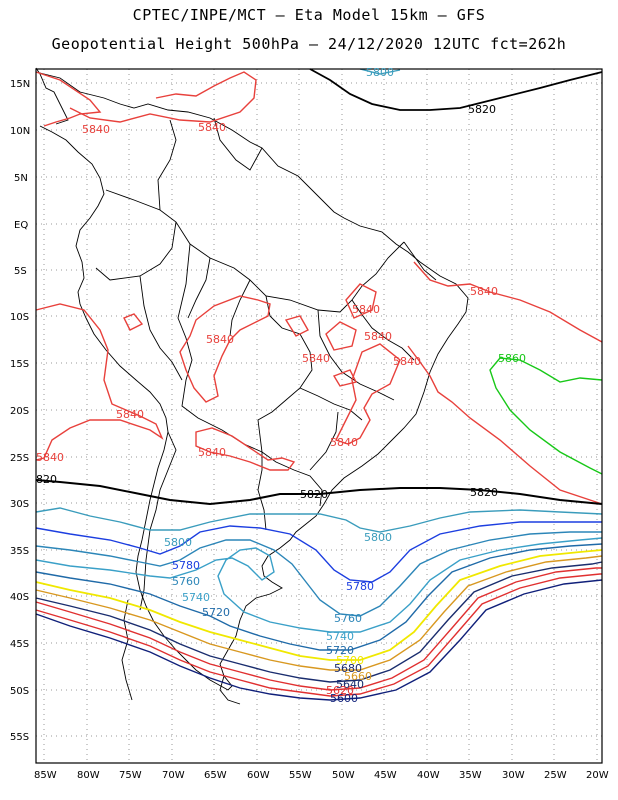  Describe the element at coordinates (173, 775) in the screenshot. I see `lon-label: 70W` at that location.